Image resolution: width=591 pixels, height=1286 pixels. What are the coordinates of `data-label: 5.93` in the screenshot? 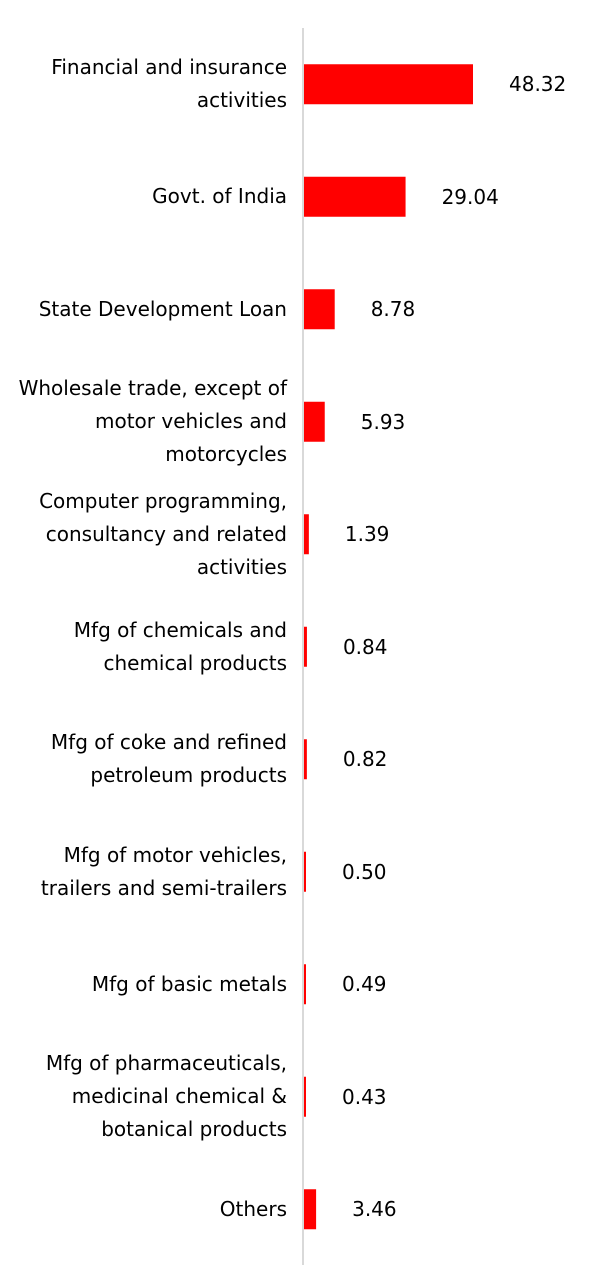 It's located at (383, 421).